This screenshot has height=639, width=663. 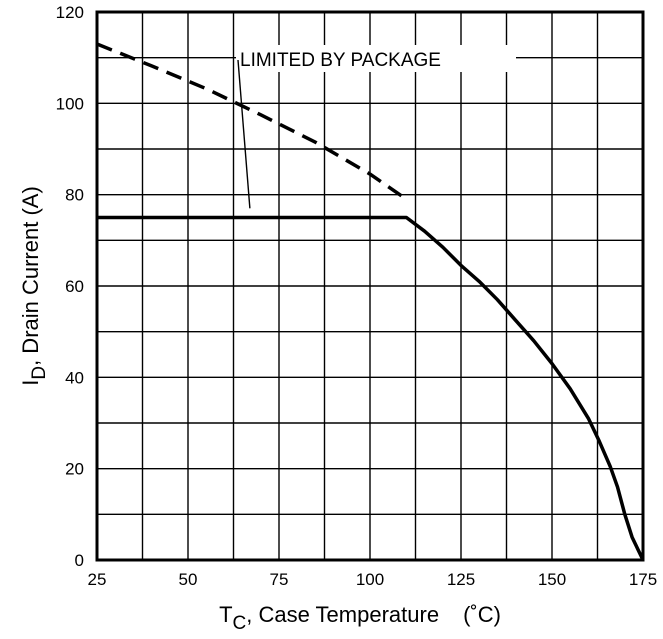 I want to click on x-tick-label: 50, so click(x=188, y=579).